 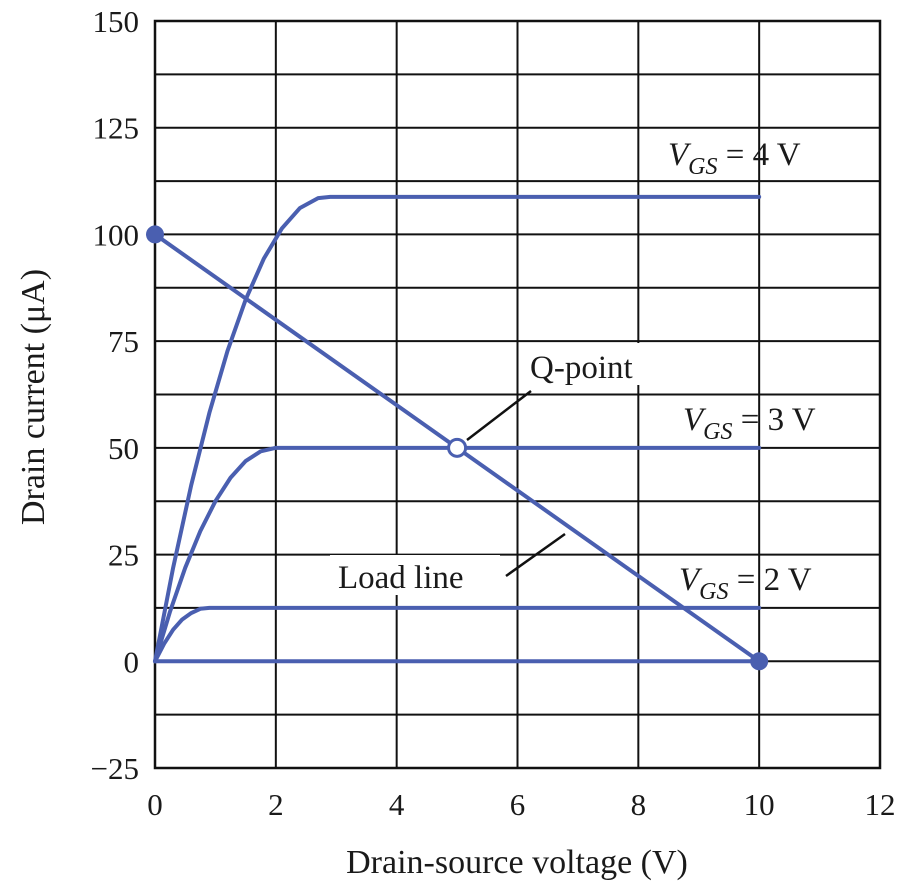 I want to click on x-tick-label: 8, so click(x=639, y=804).